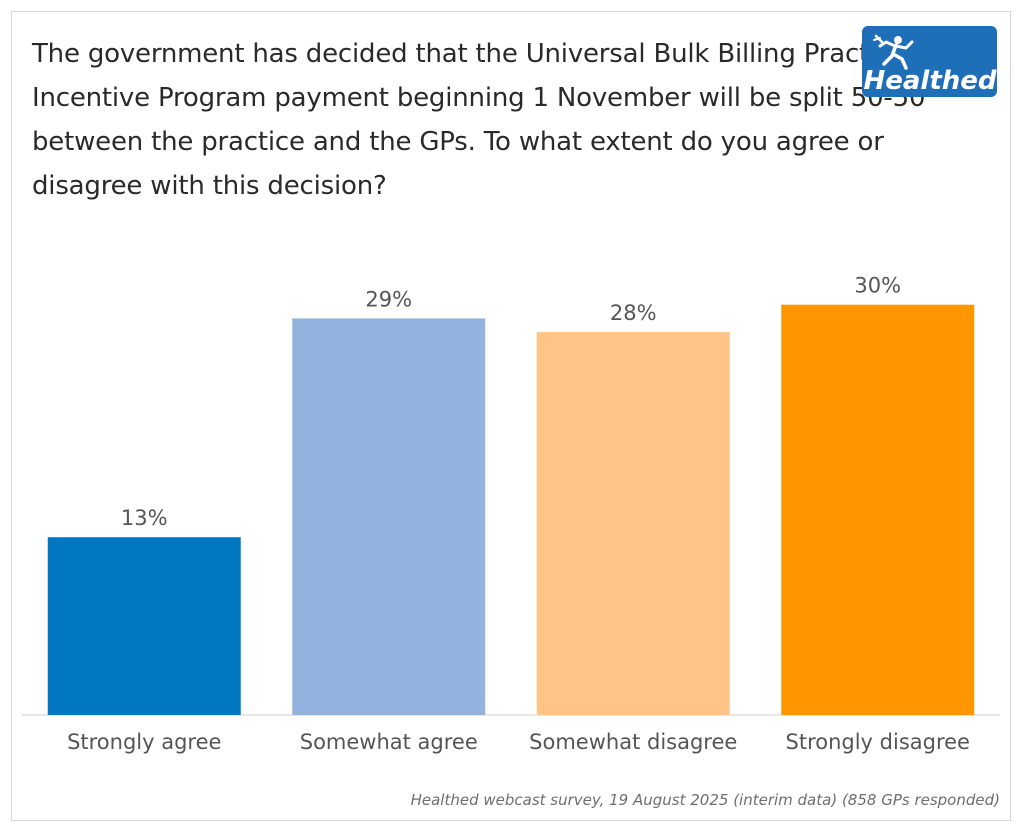 This screenshot has width=1024, height=834. What do you see at coordinates (929, 81) in the screenshot?
I see `logo-text: Healthed` at bounding box center [929, 81].